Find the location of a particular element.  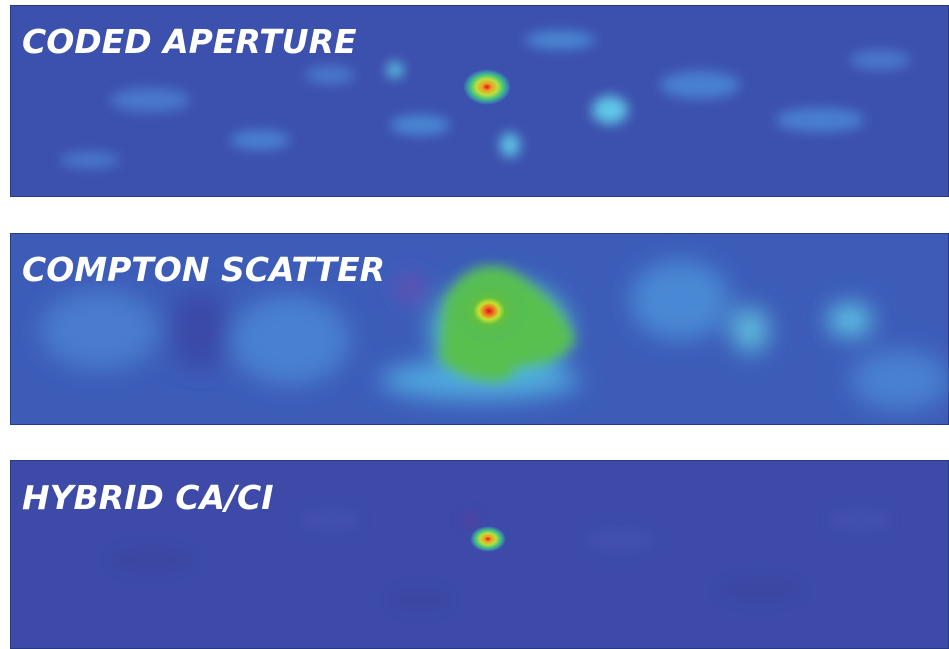

panel-label: HYBRID CA/CI is located at coordinates (148, 497).